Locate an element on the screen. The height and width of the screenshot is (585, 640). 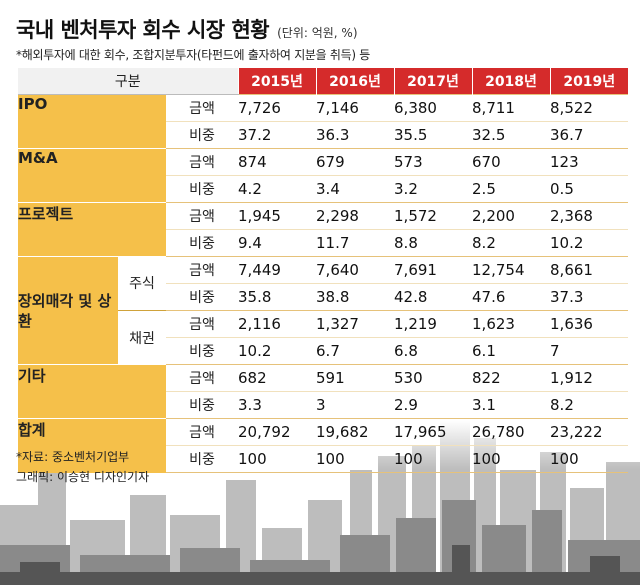
value-cell: 7 is located at coordinates (589, 351).